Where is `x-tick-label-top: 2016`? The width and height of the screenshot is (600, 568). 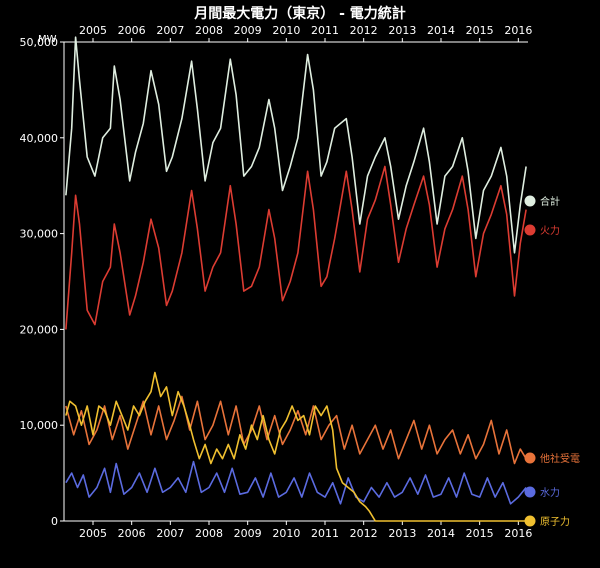
x-tick-label-top: 2016 is located at coordinates (518, 30).